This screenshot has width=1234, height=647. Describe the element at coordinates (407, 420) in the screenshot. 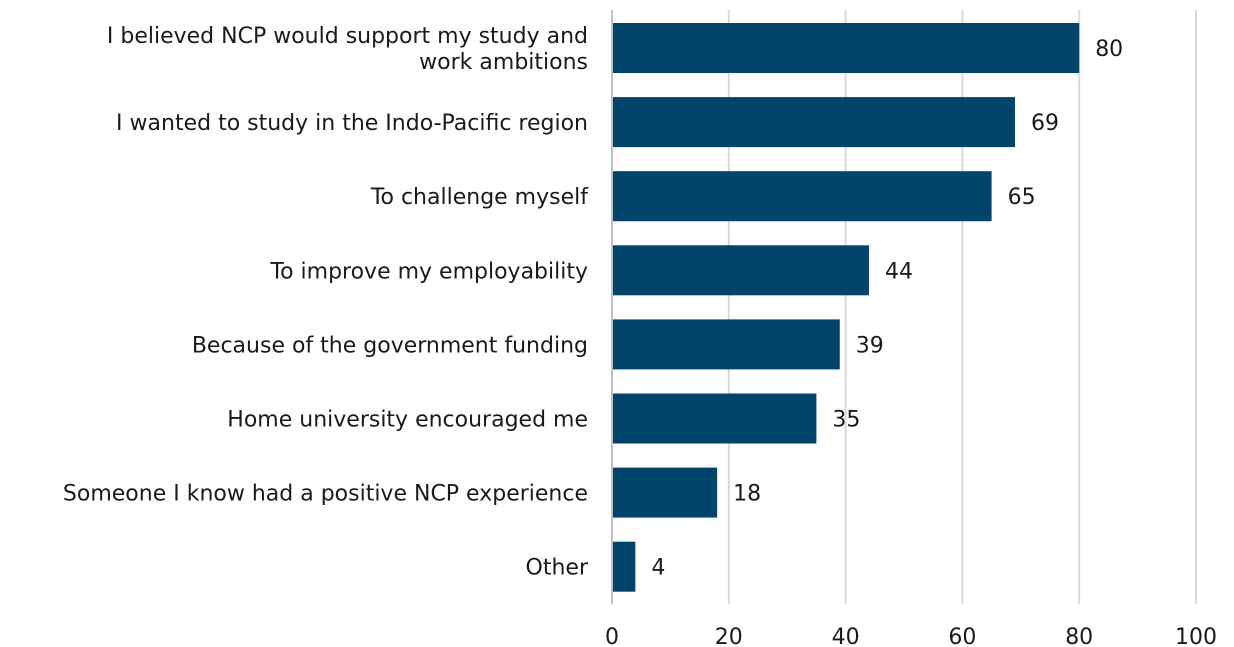

I see `category-label-5: Home university encouraged me` at that location.